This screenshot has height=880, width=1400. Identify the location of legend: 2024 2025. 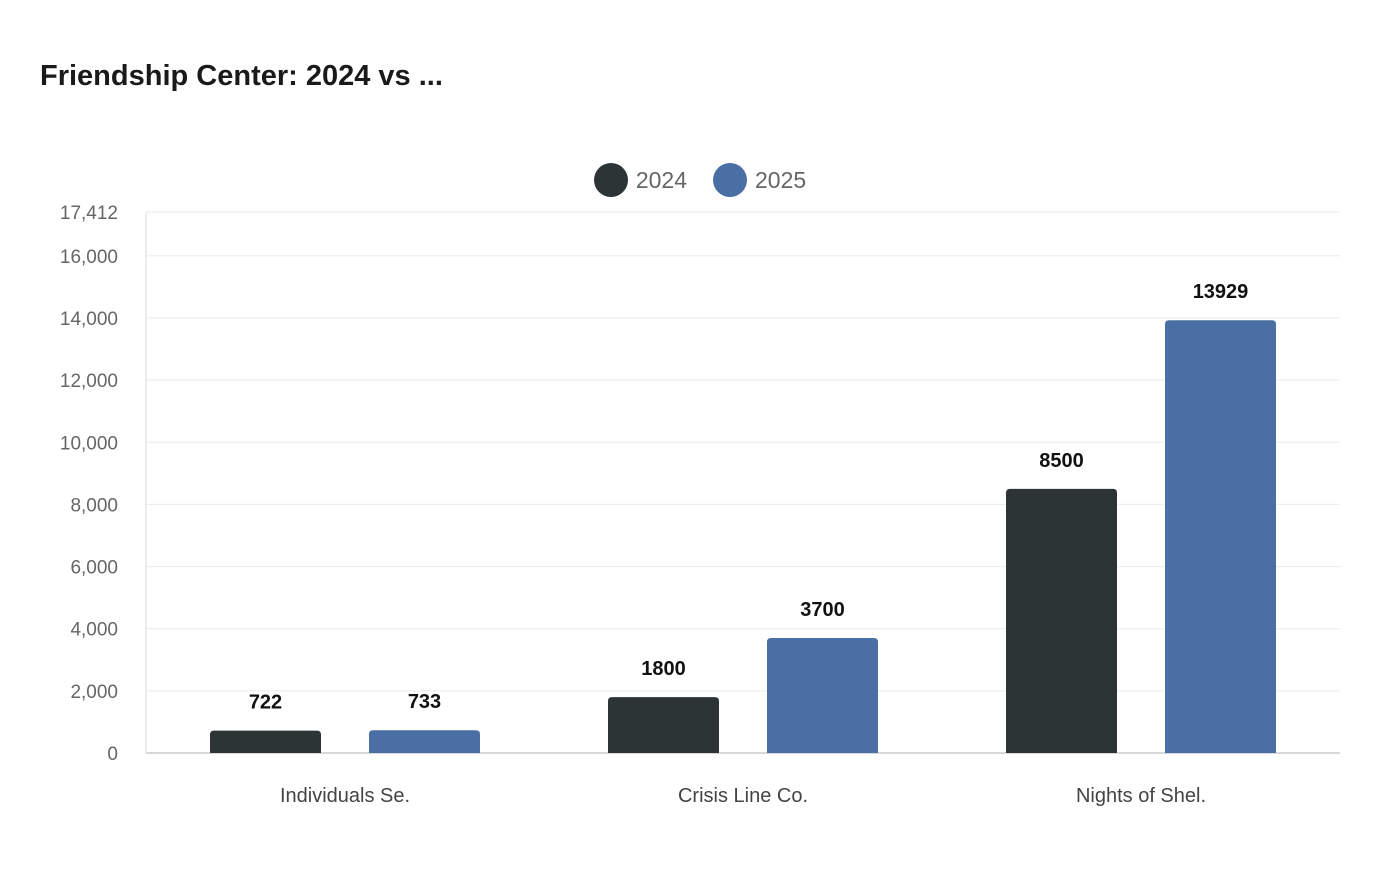
(700, 180).